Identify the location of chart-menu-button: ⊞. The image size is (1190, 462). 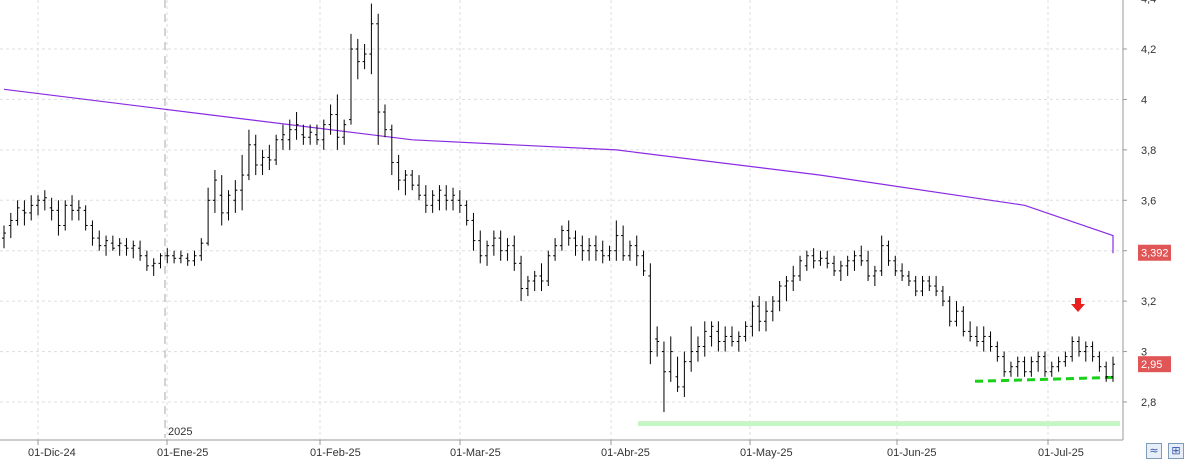
(1176, 451).